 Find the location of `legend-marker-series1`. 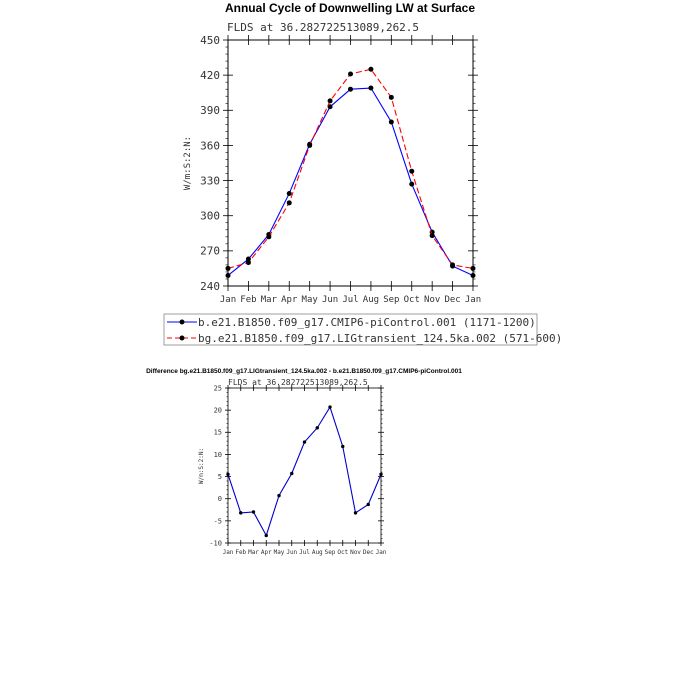

legend-marker-series1 is located at coordinates (182, 322).